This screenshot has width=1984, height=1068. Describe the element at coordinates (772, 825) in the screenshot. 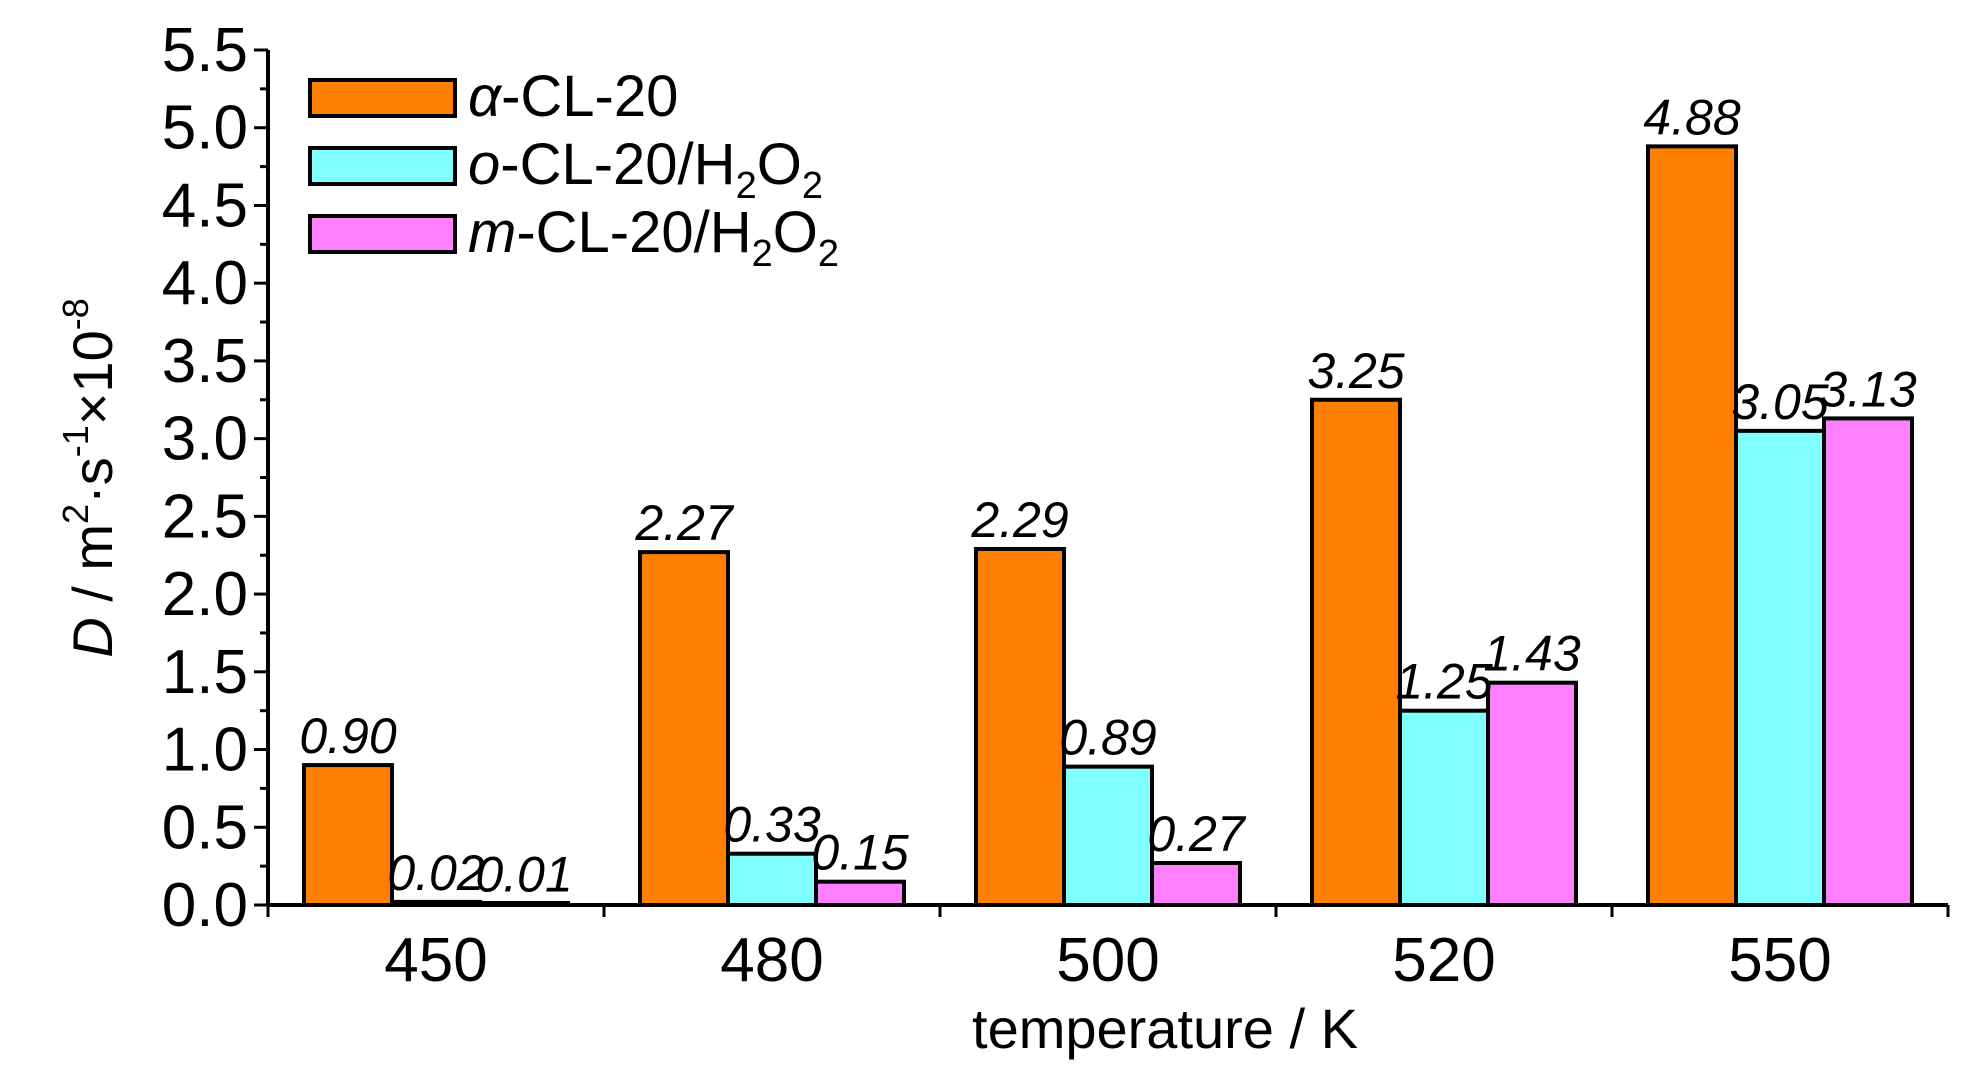

I see `data-label: 0.33` at that location.